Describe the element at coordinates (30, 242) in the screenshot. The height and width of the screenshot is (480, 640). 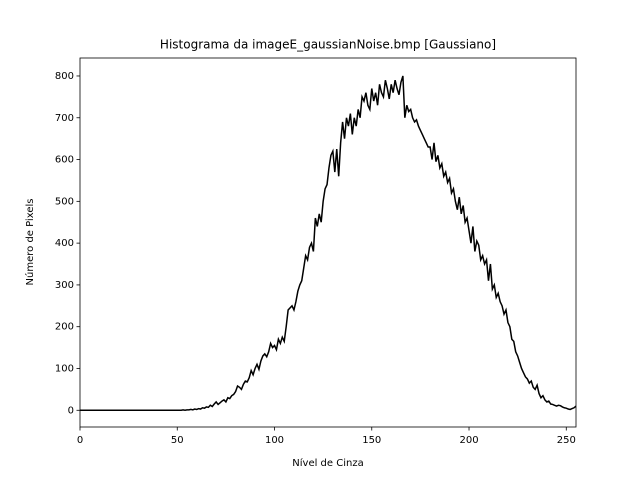
I see `y-axis-label: Número de Pixels` at that location.